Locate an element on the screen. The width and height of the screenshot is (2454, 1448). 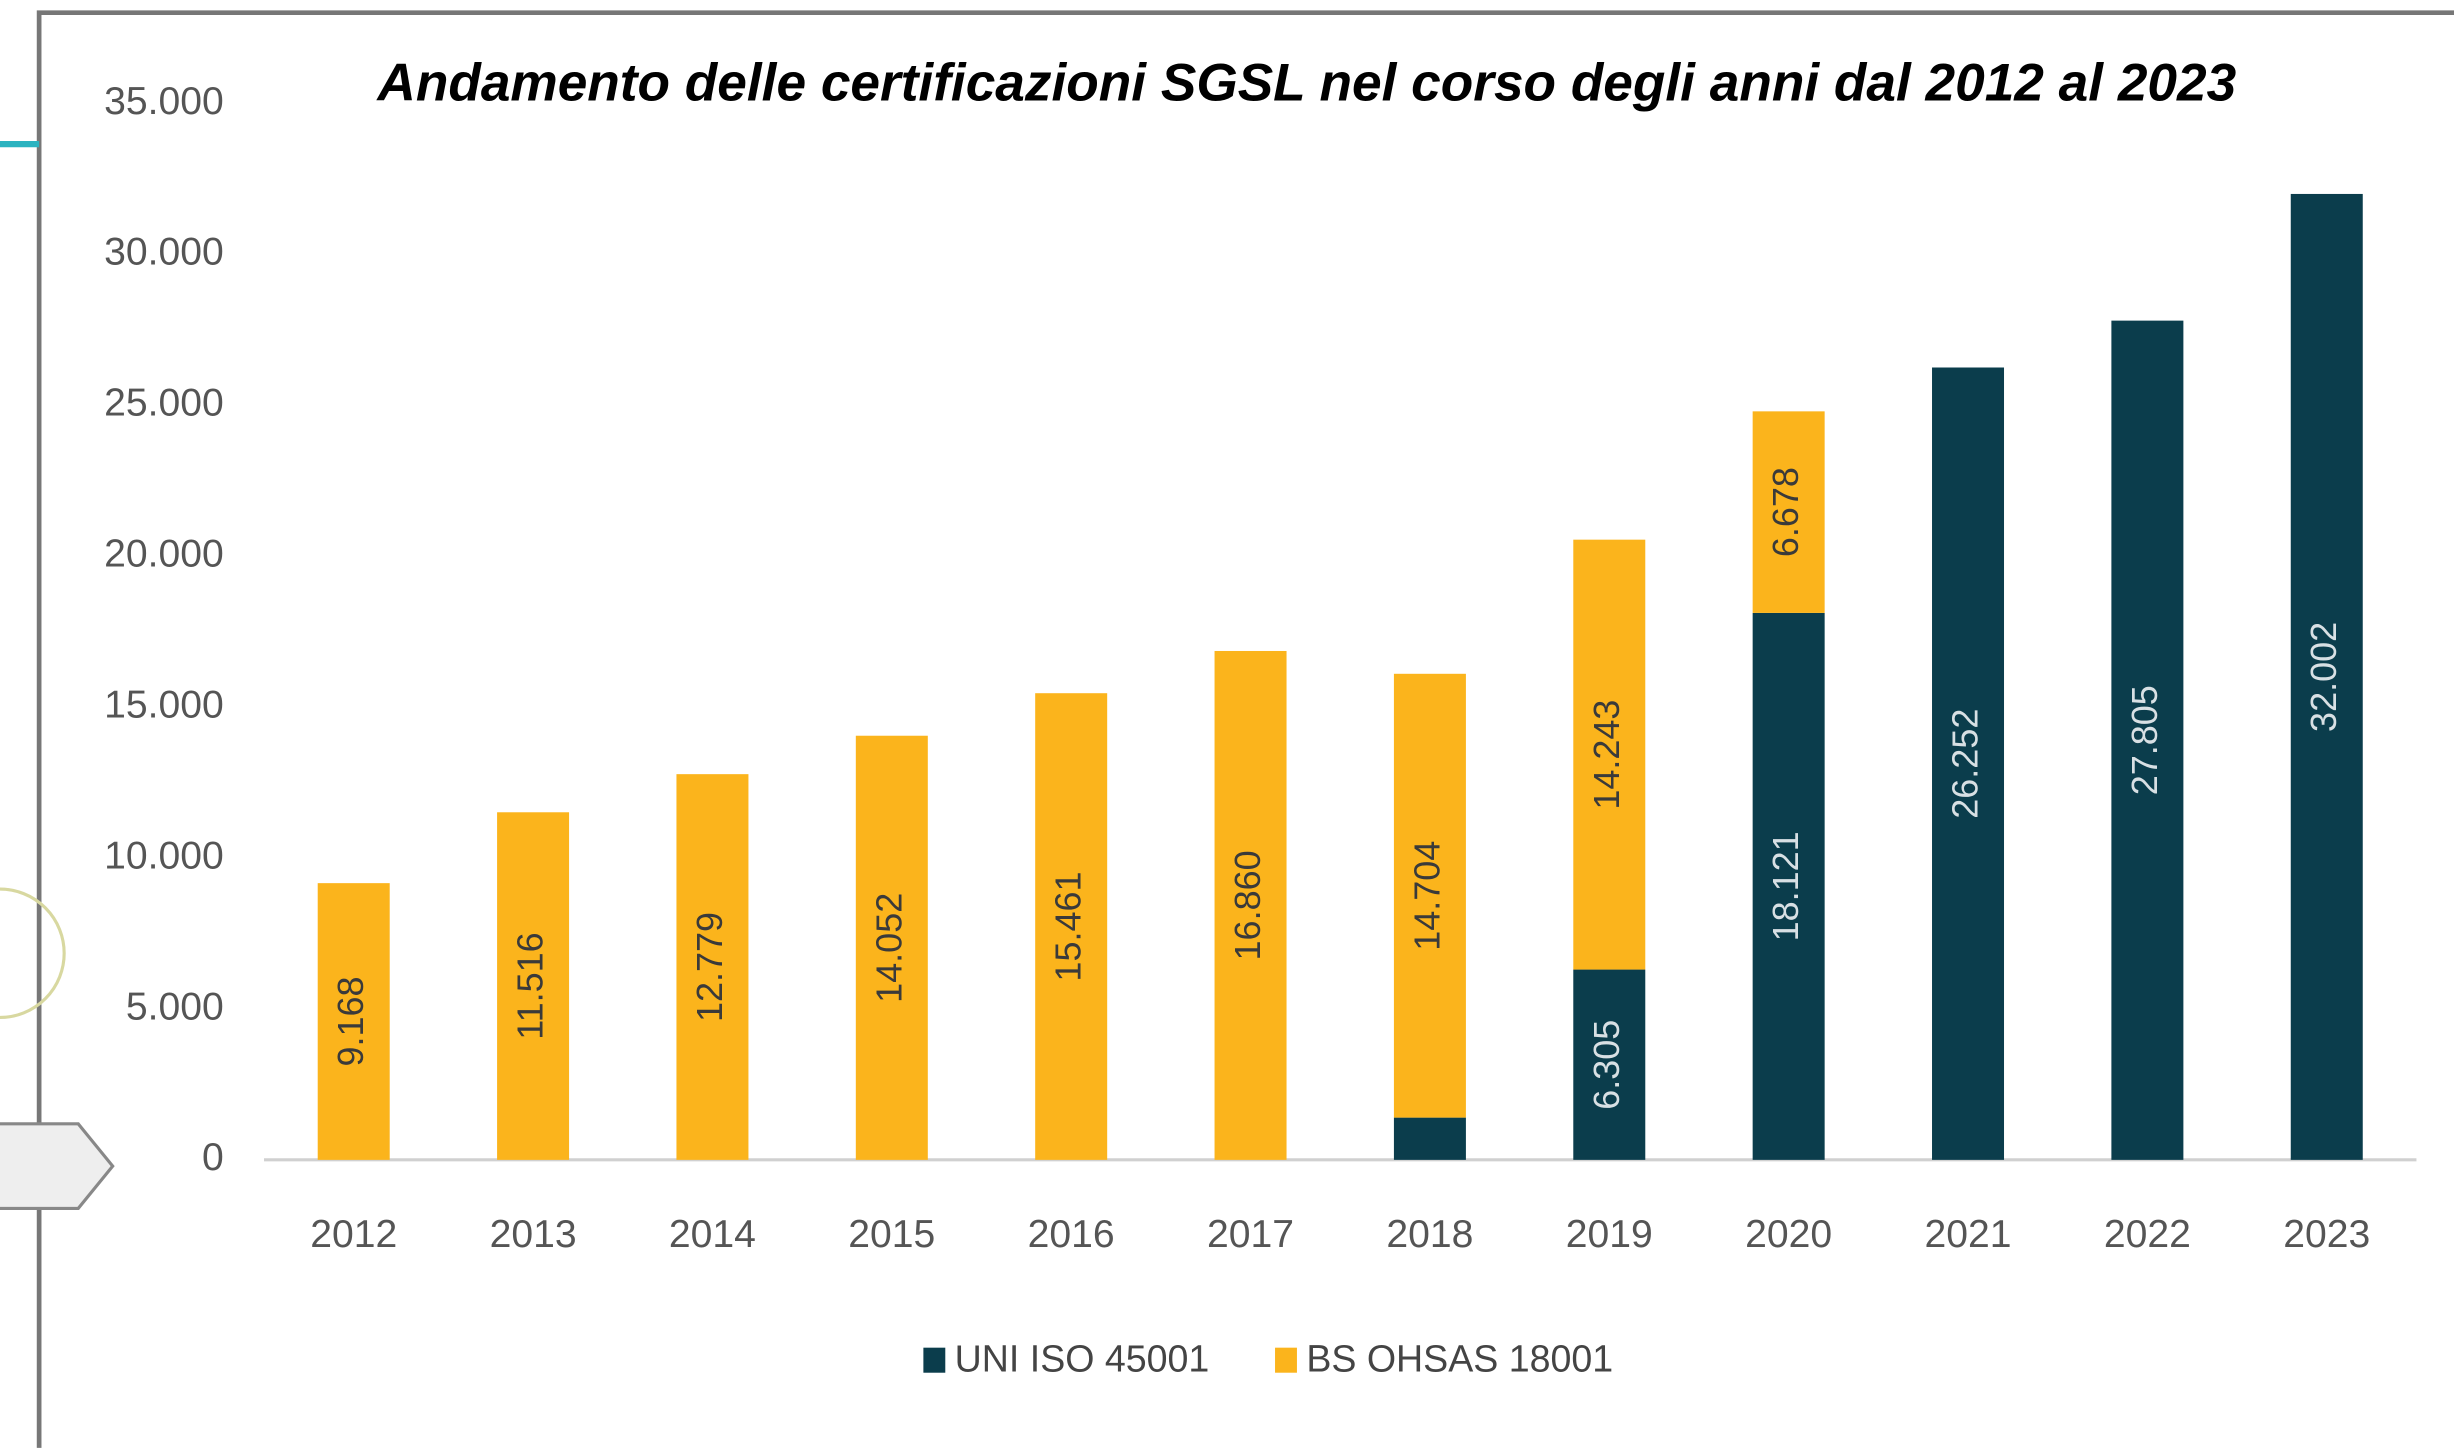
x-tick-label: 2016 is located at coordinates (1071, 1234).